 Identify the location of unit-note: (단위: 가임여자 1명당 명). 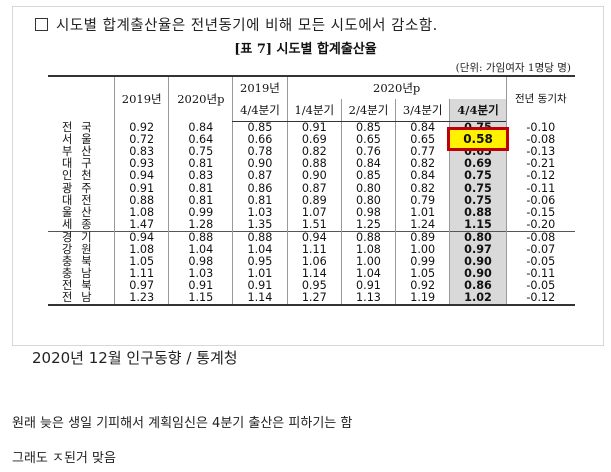
(513, 68).